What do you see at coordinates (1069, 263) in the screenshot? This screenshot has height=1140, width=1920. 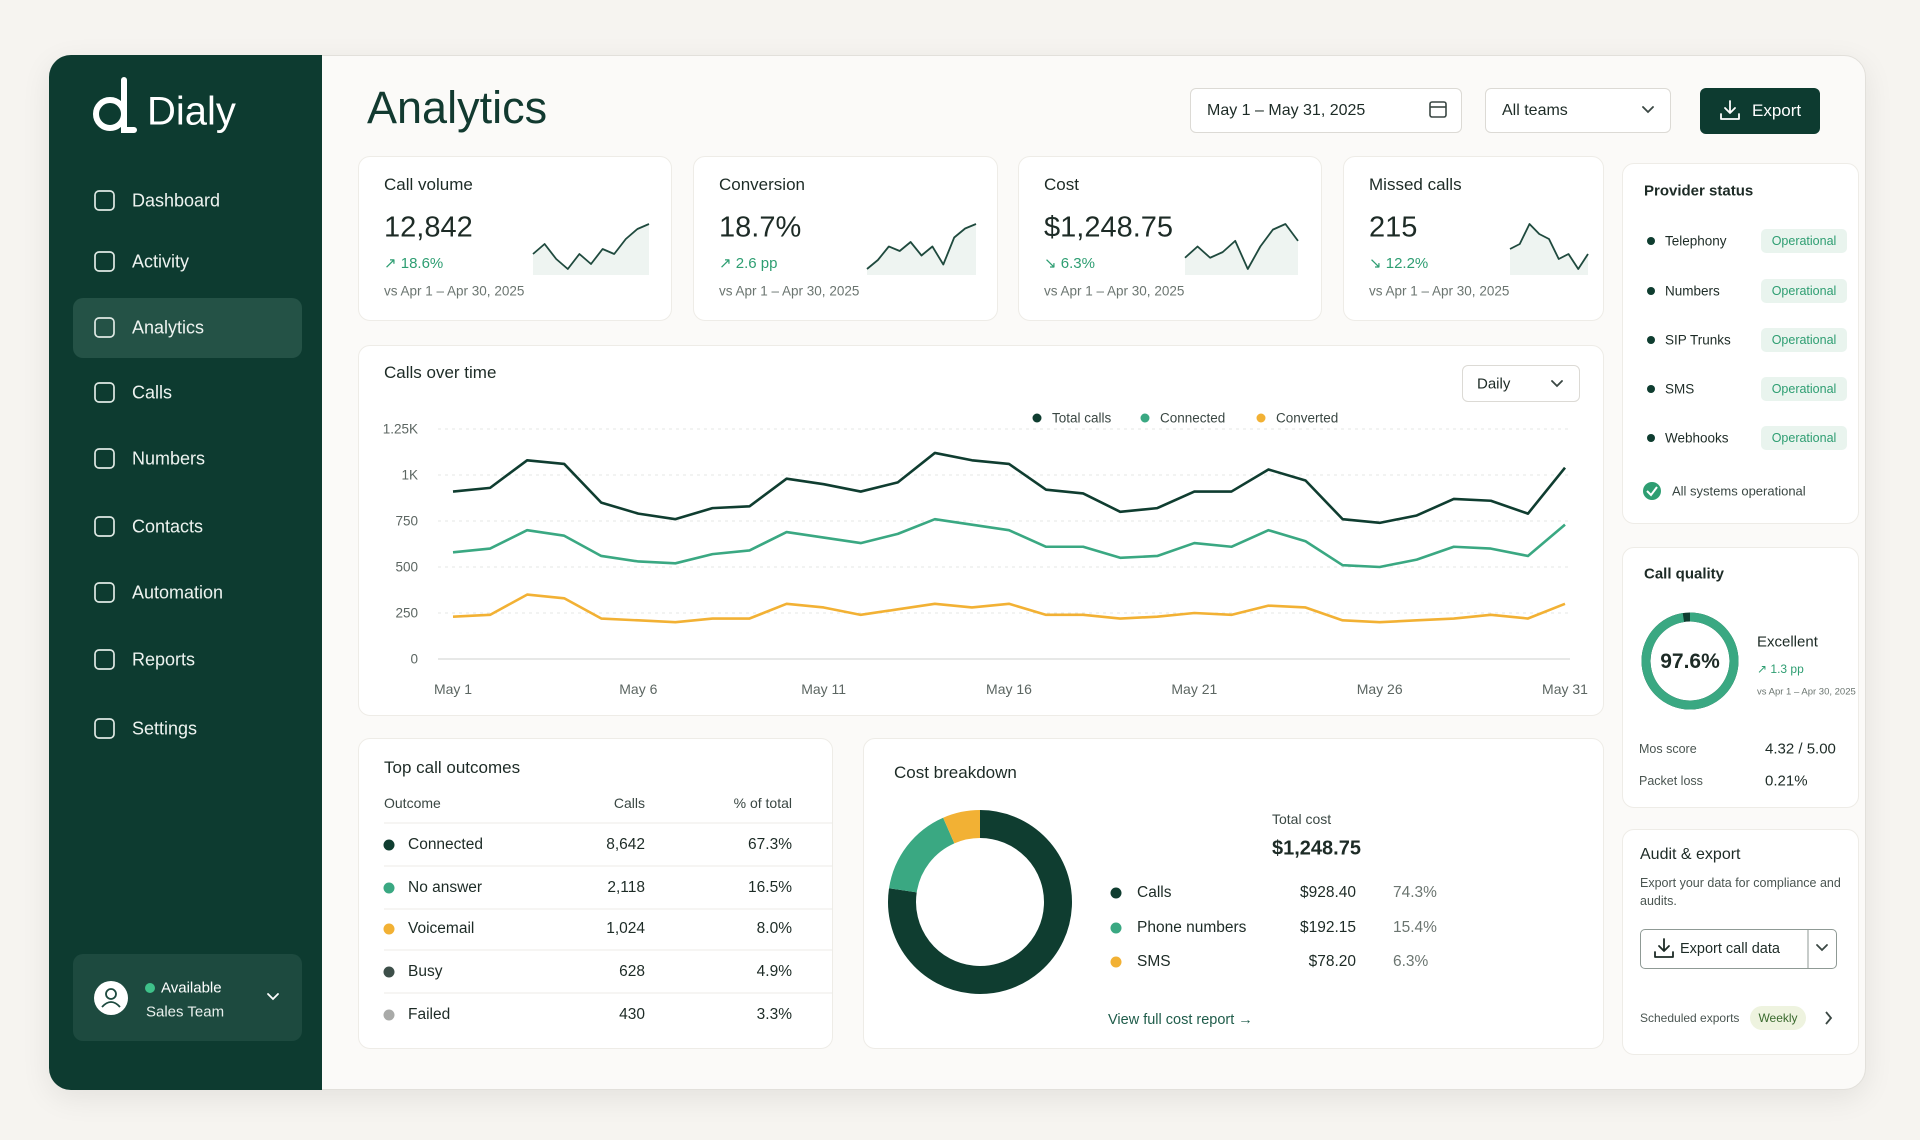 I see `kpi-change: ↘ 6.3%` at bounding box center [1069, 263].